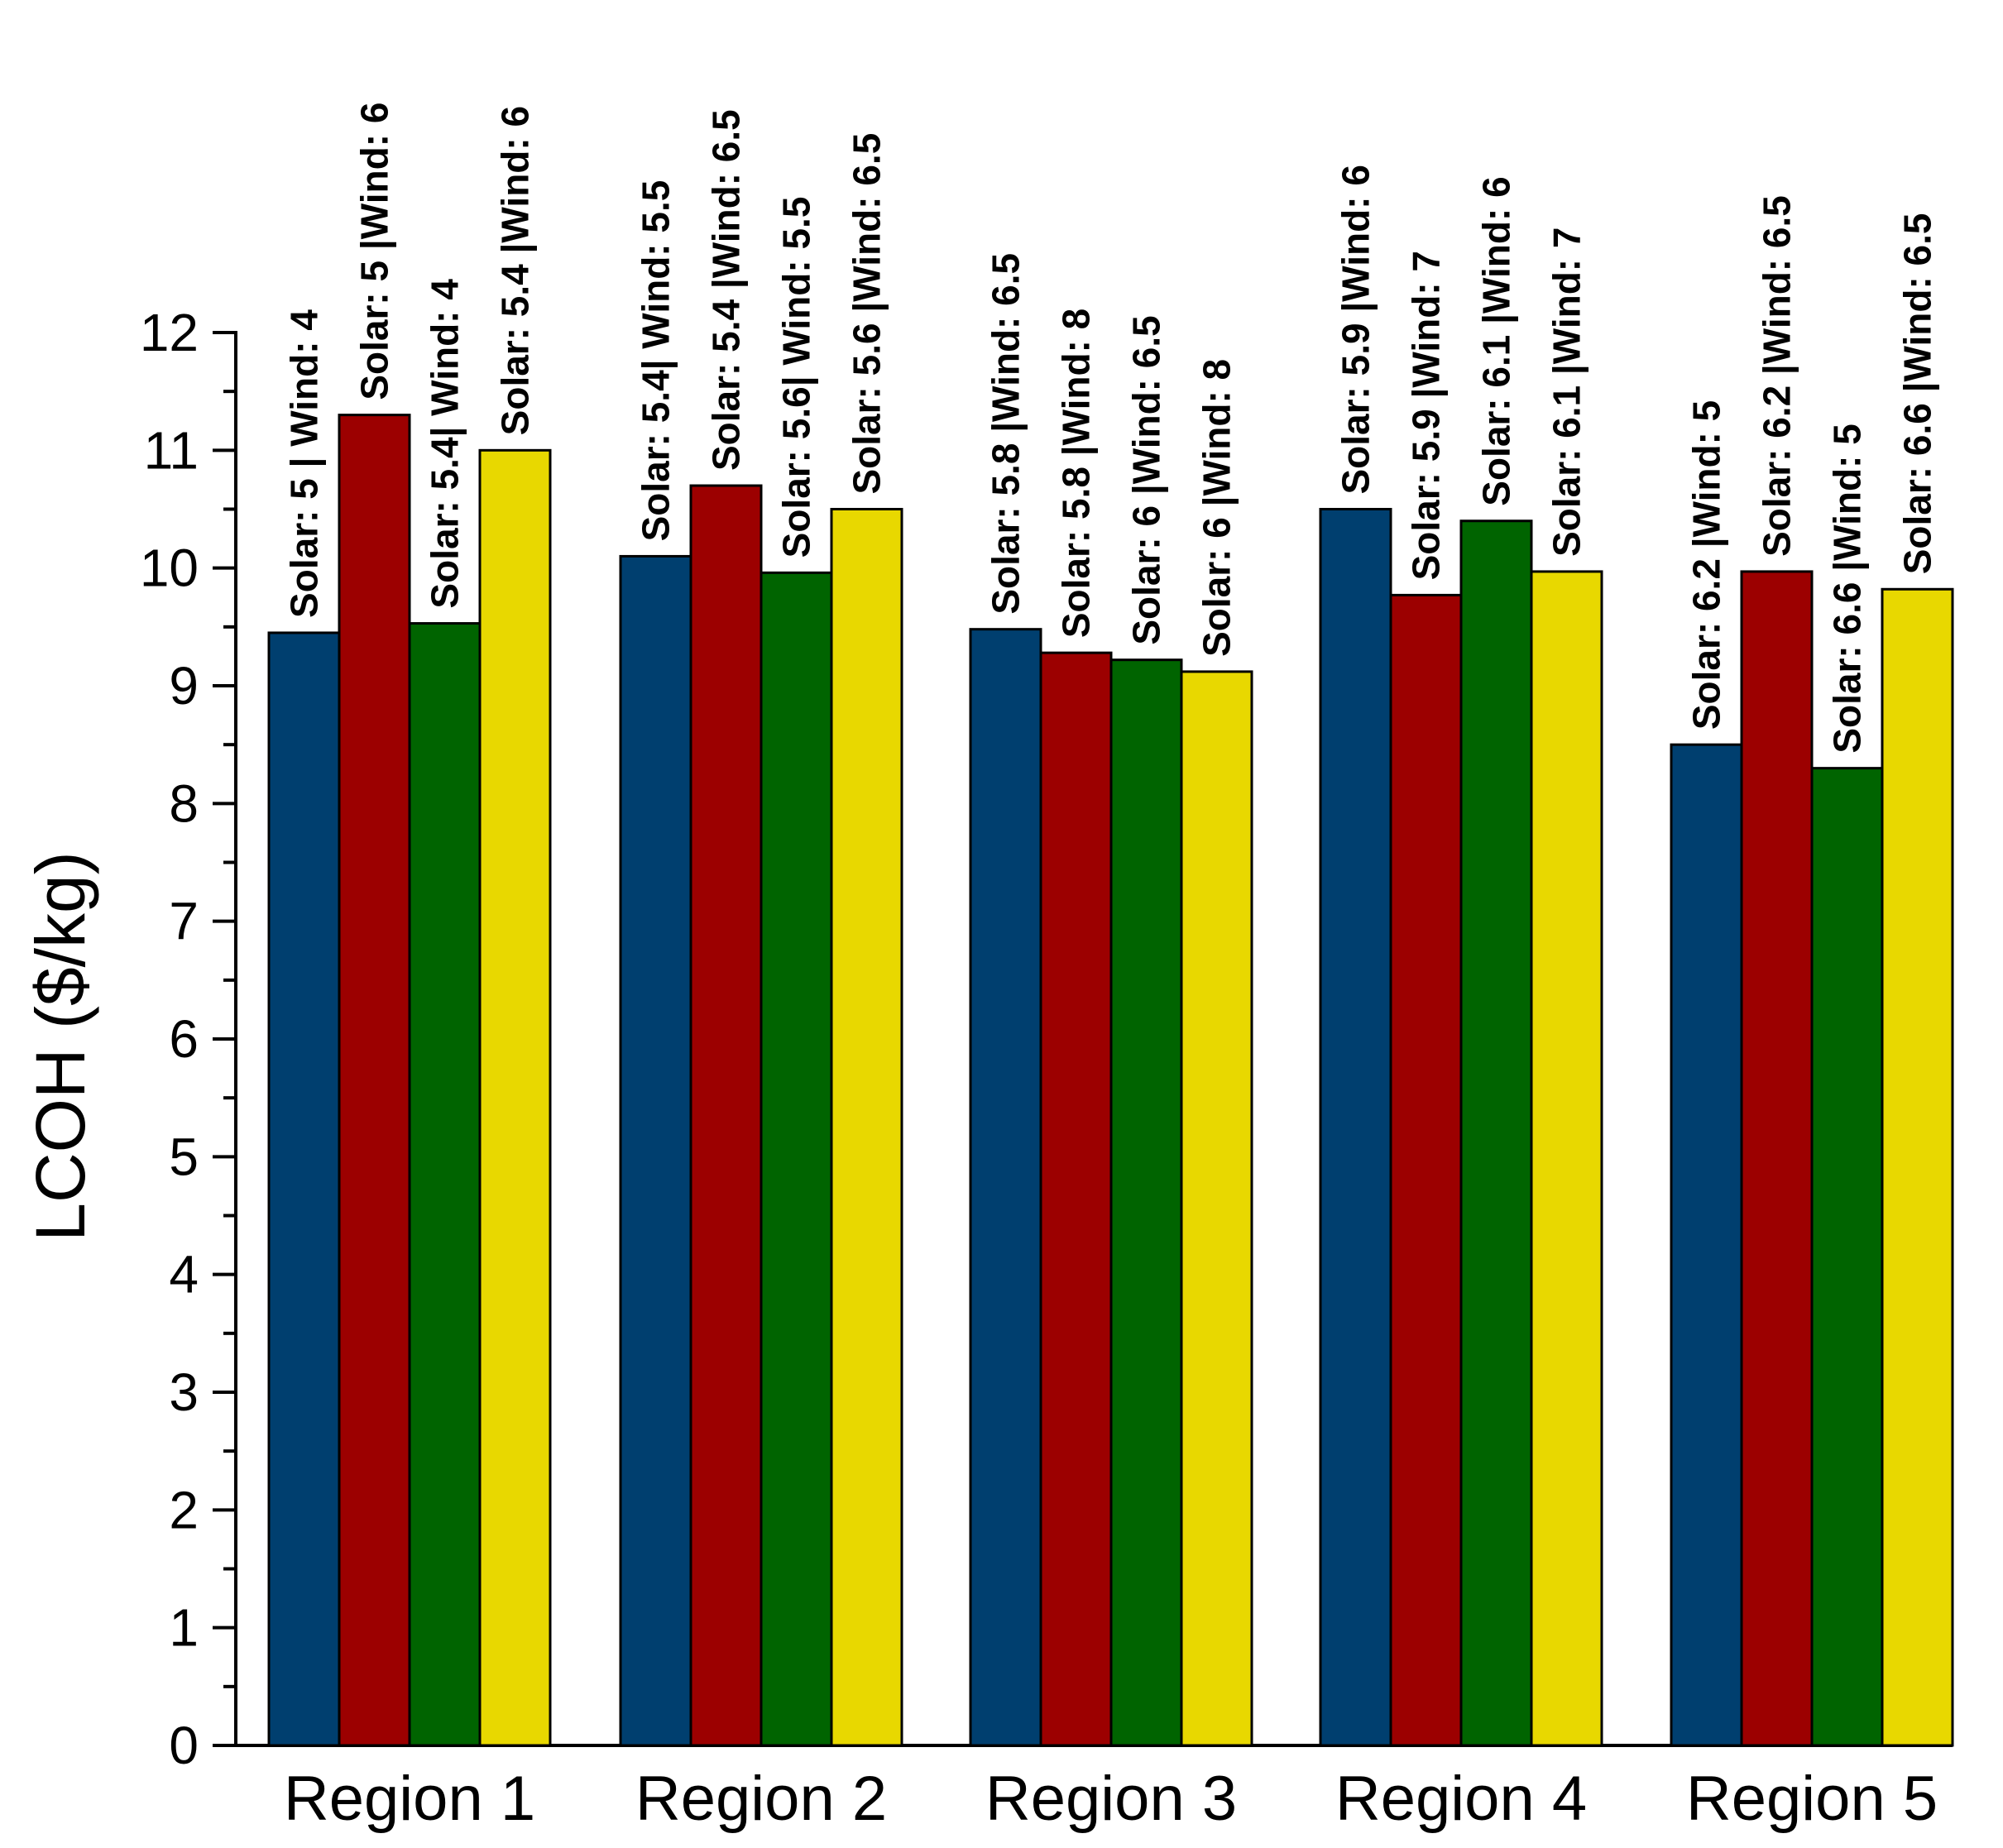 This screenshot has height=1848, width=2003. I want to click on bar-data-label: Solar: 6.2 |Wind: 6.5, so click(1777, 376).